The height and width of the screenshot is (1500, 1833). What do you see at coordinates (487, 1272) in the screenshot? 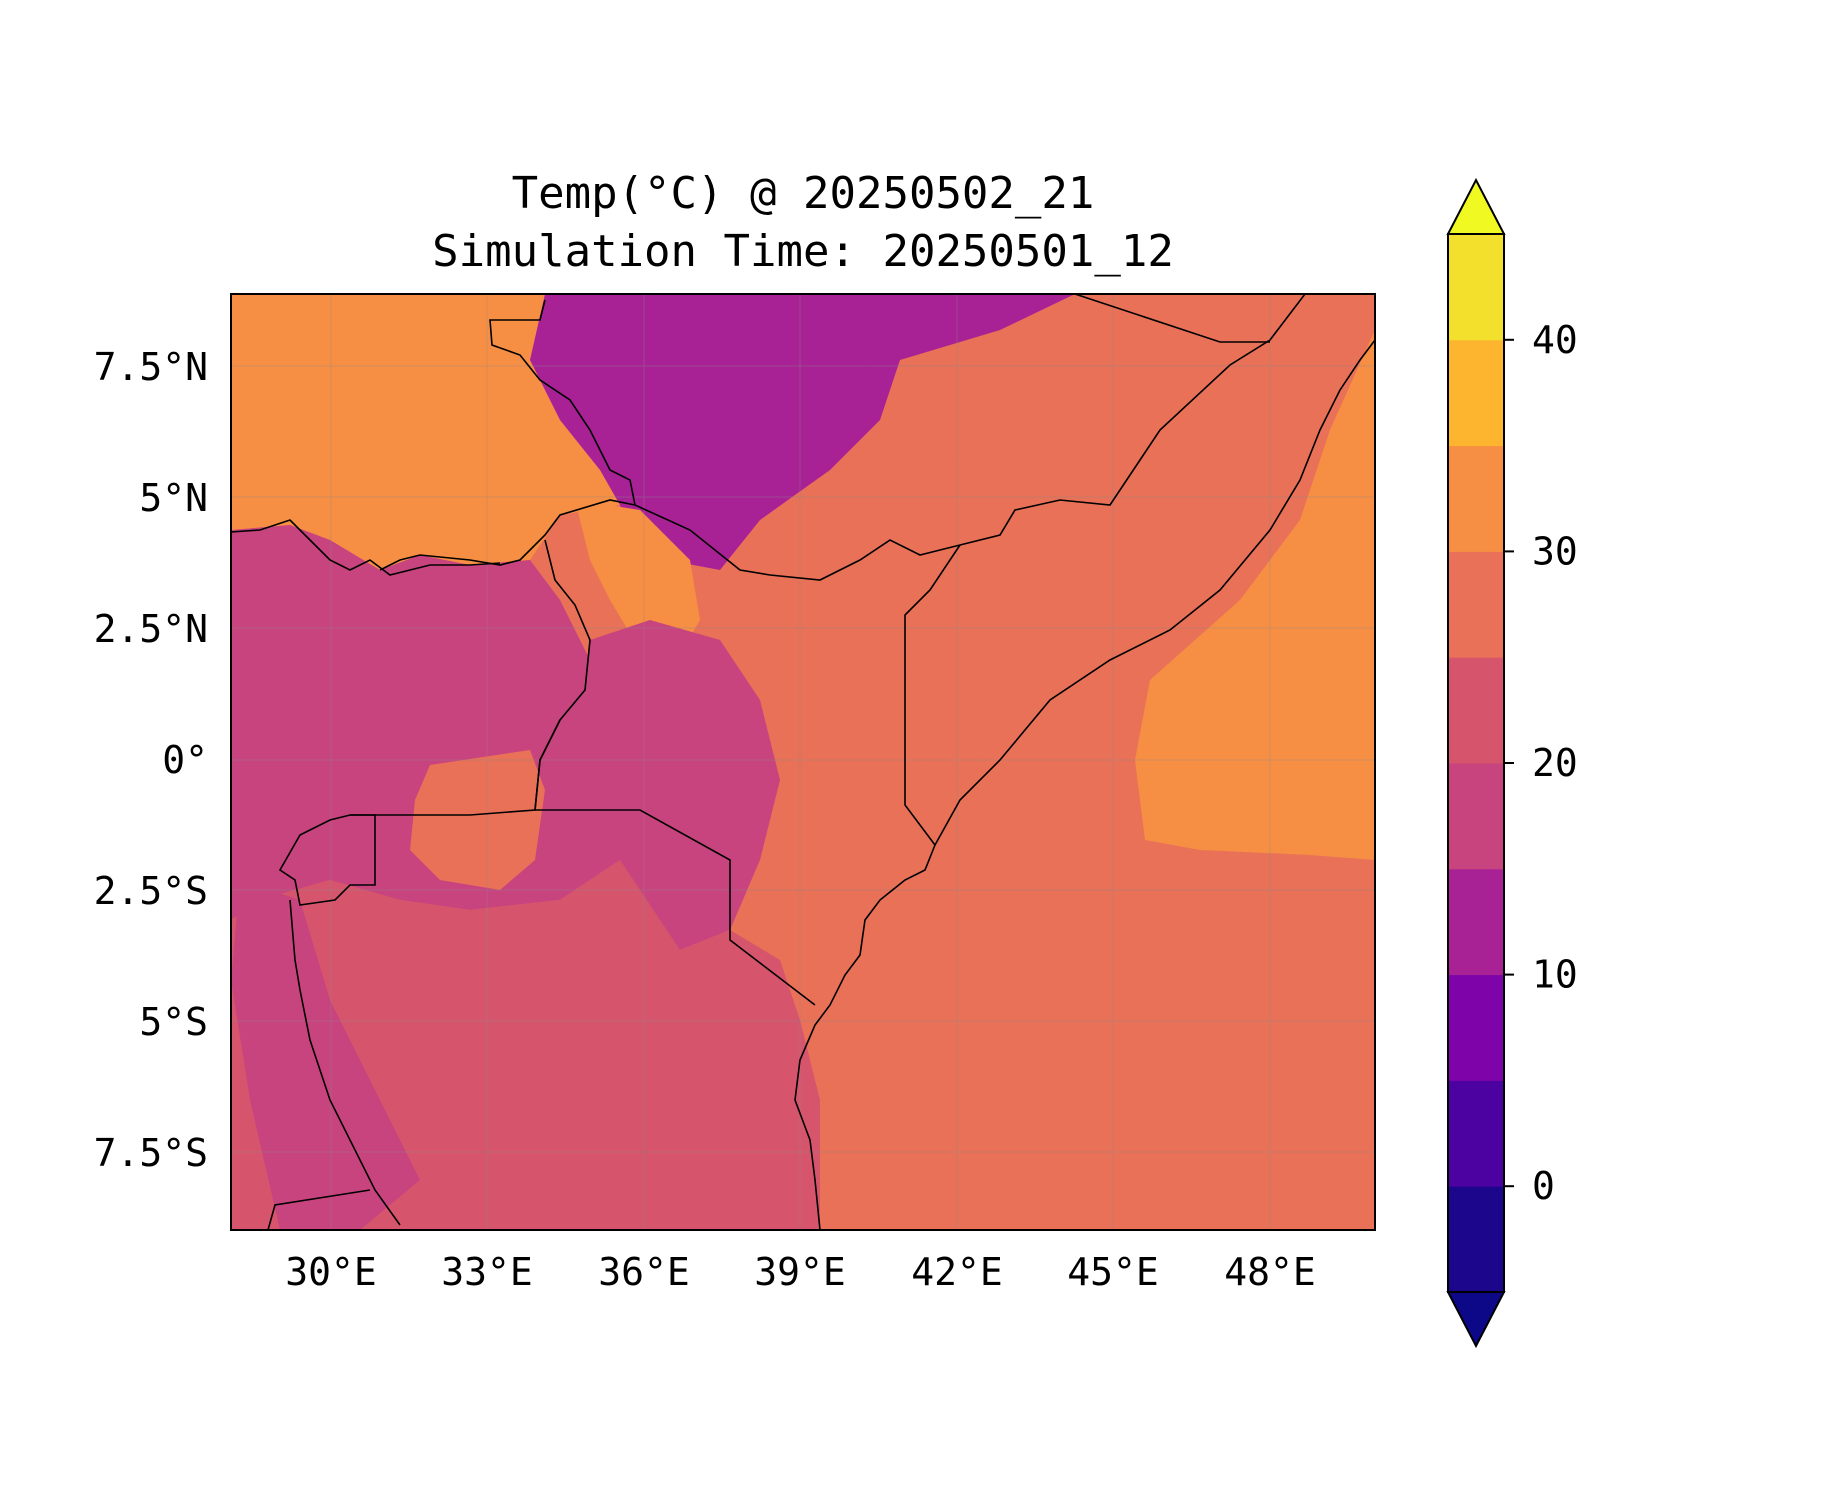
I see `x-tick-label: 33°E` at bounding box center [487, 1272].